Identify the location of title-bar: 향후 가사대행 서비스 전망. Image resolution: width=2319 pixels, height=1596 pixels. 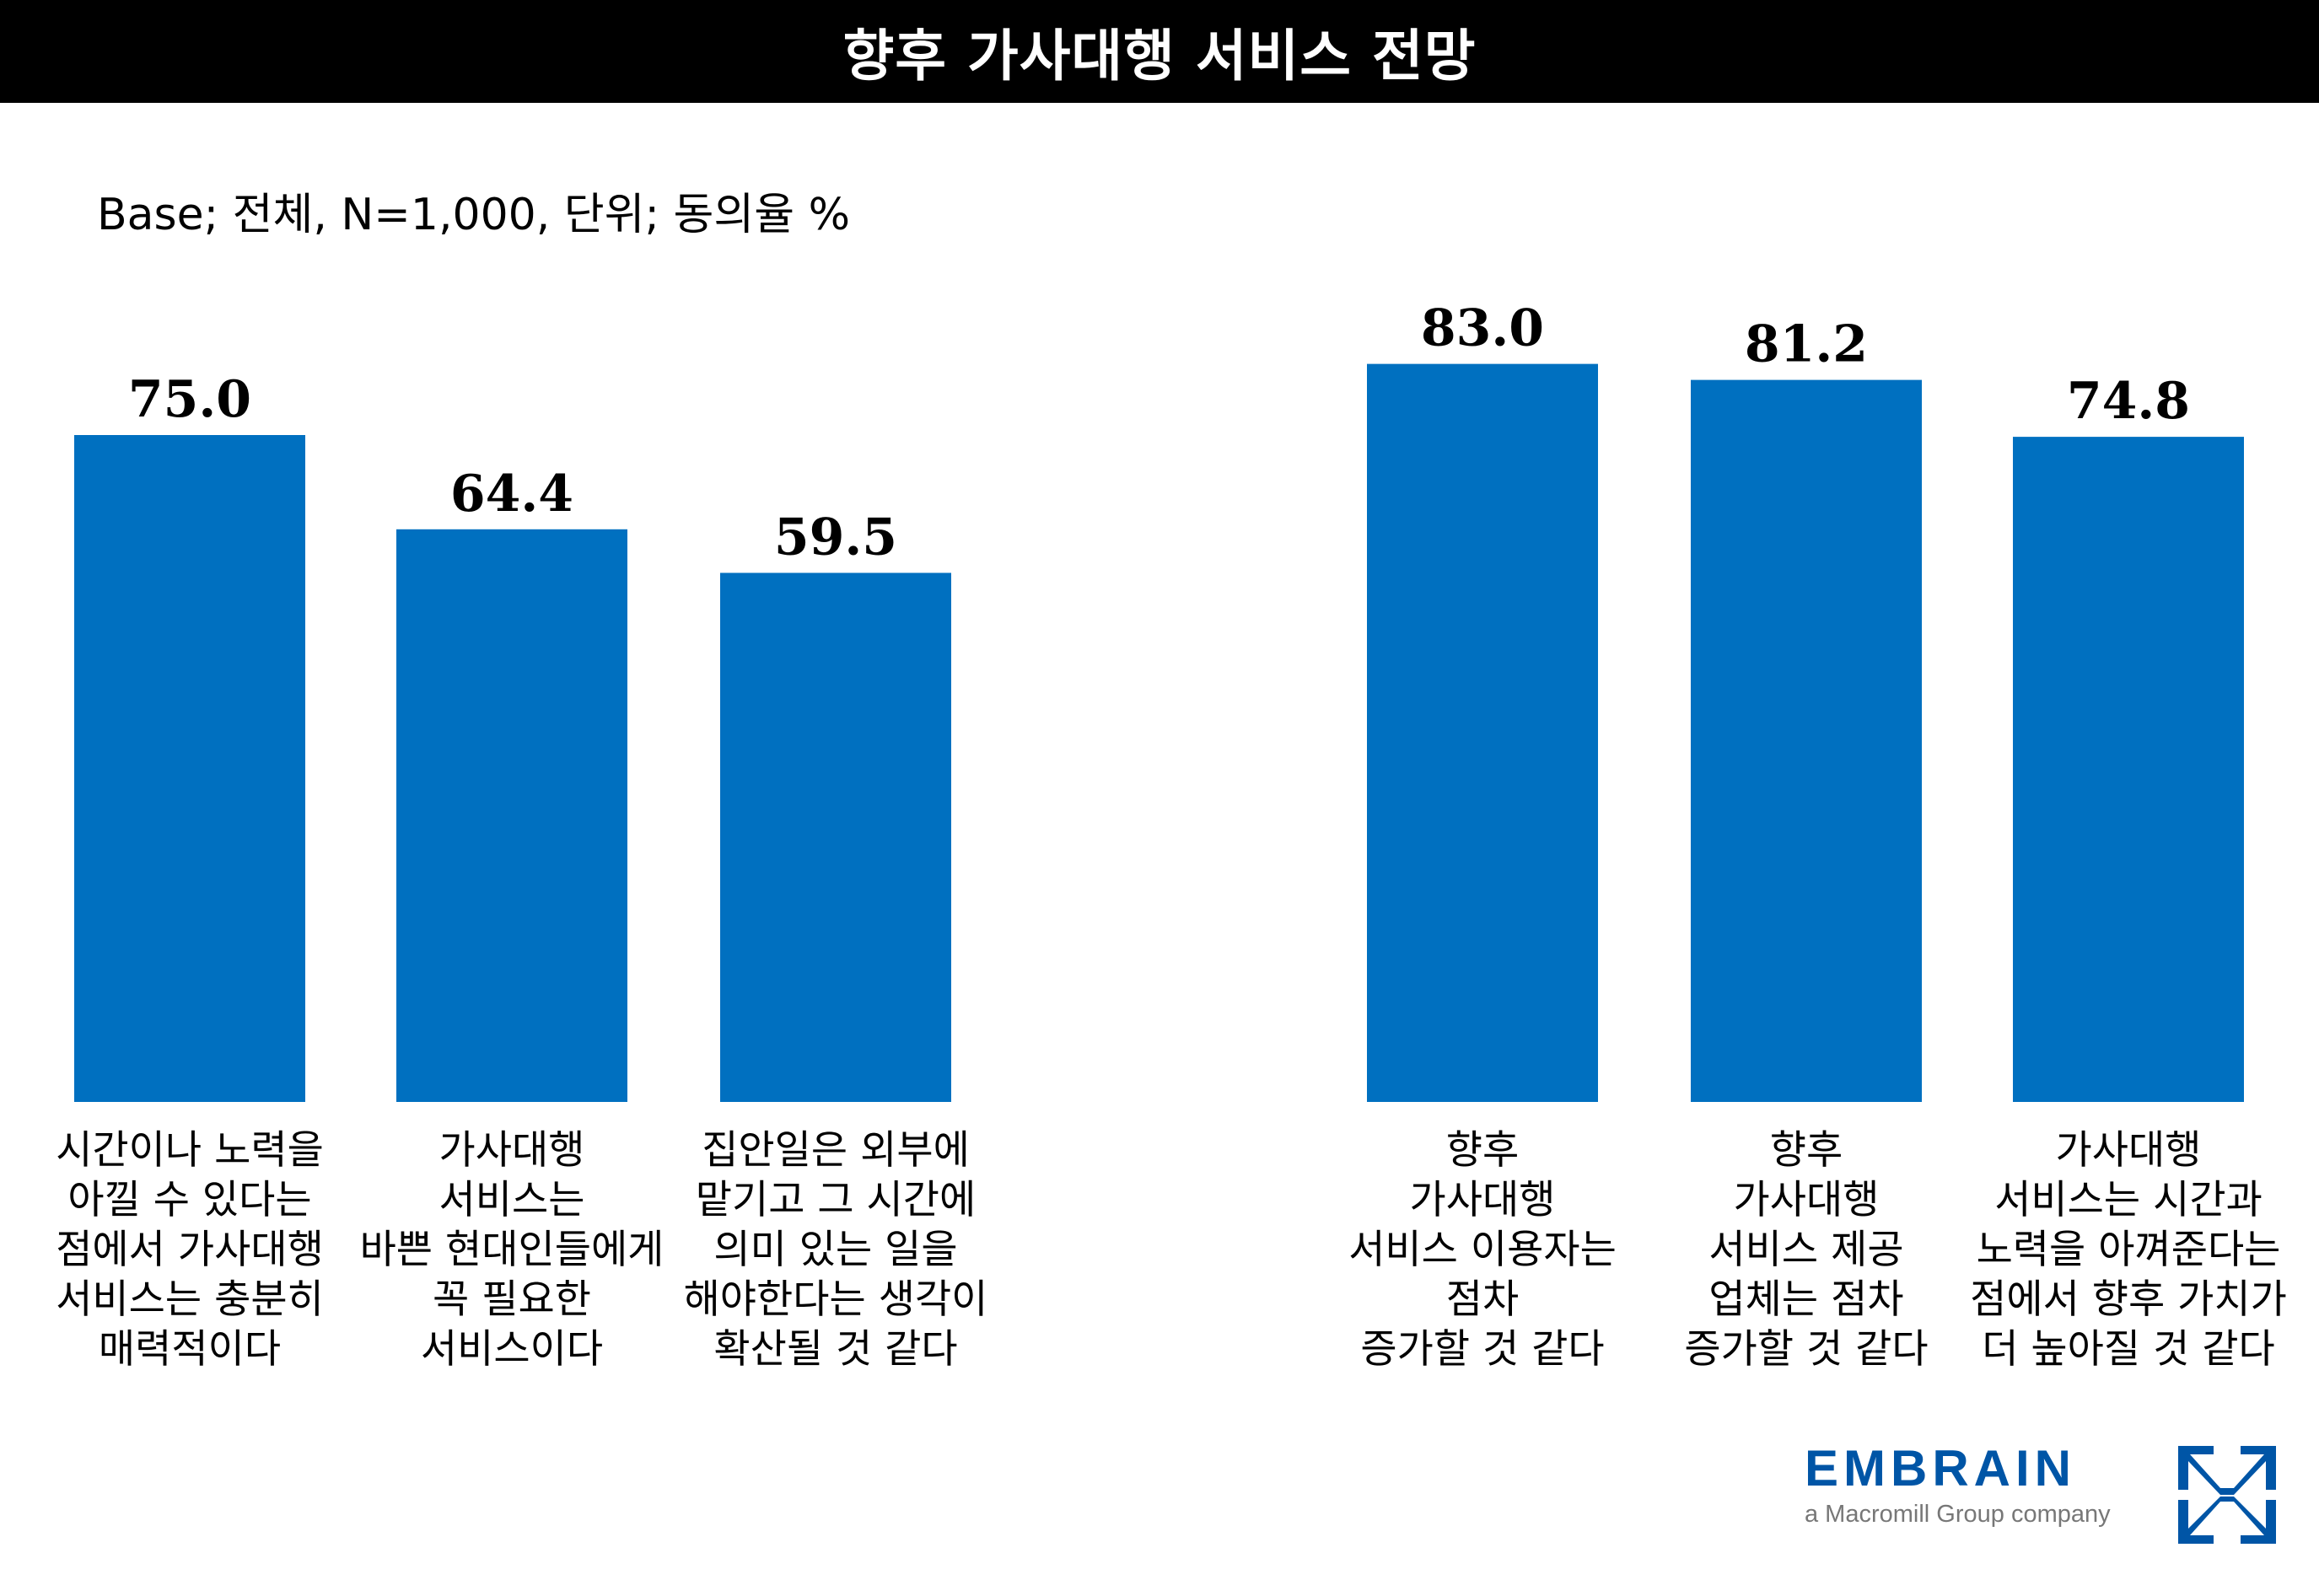
(1159, 52).